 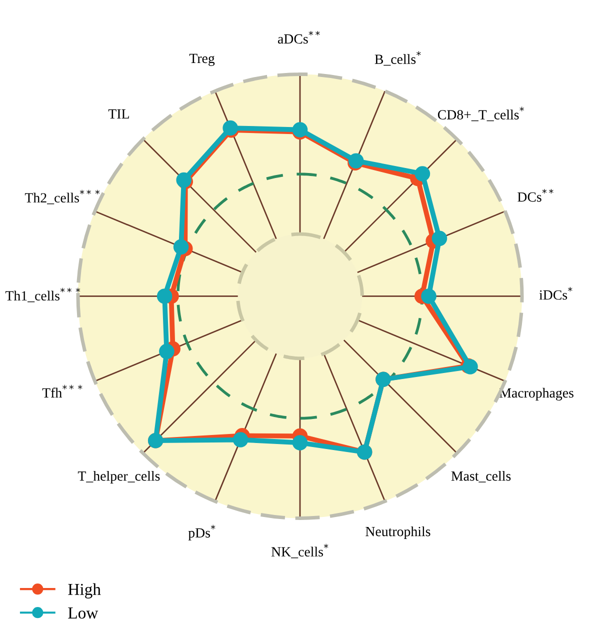 I want to click on spoke-label: iDCs$^{*}$, so click(x=555, y=293).